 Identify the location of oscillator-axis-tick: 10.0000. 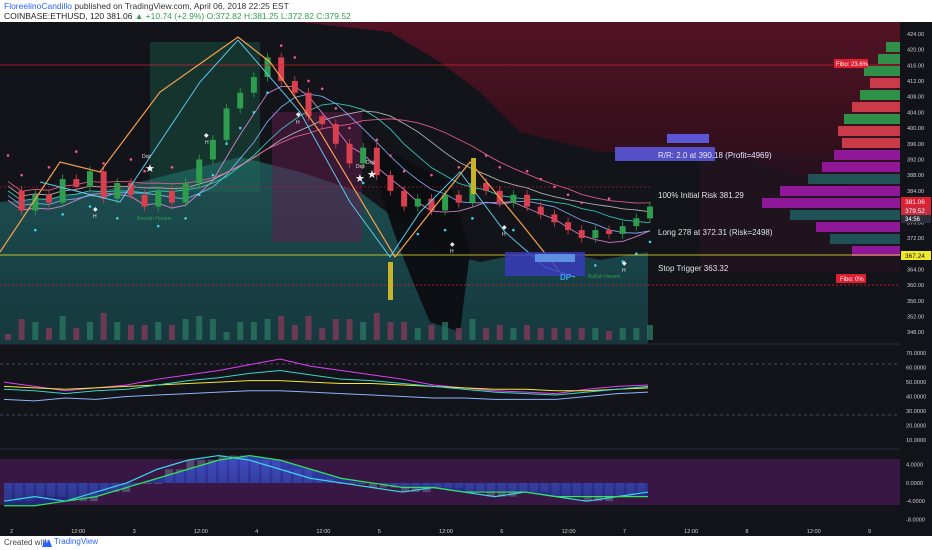
(916, 441).